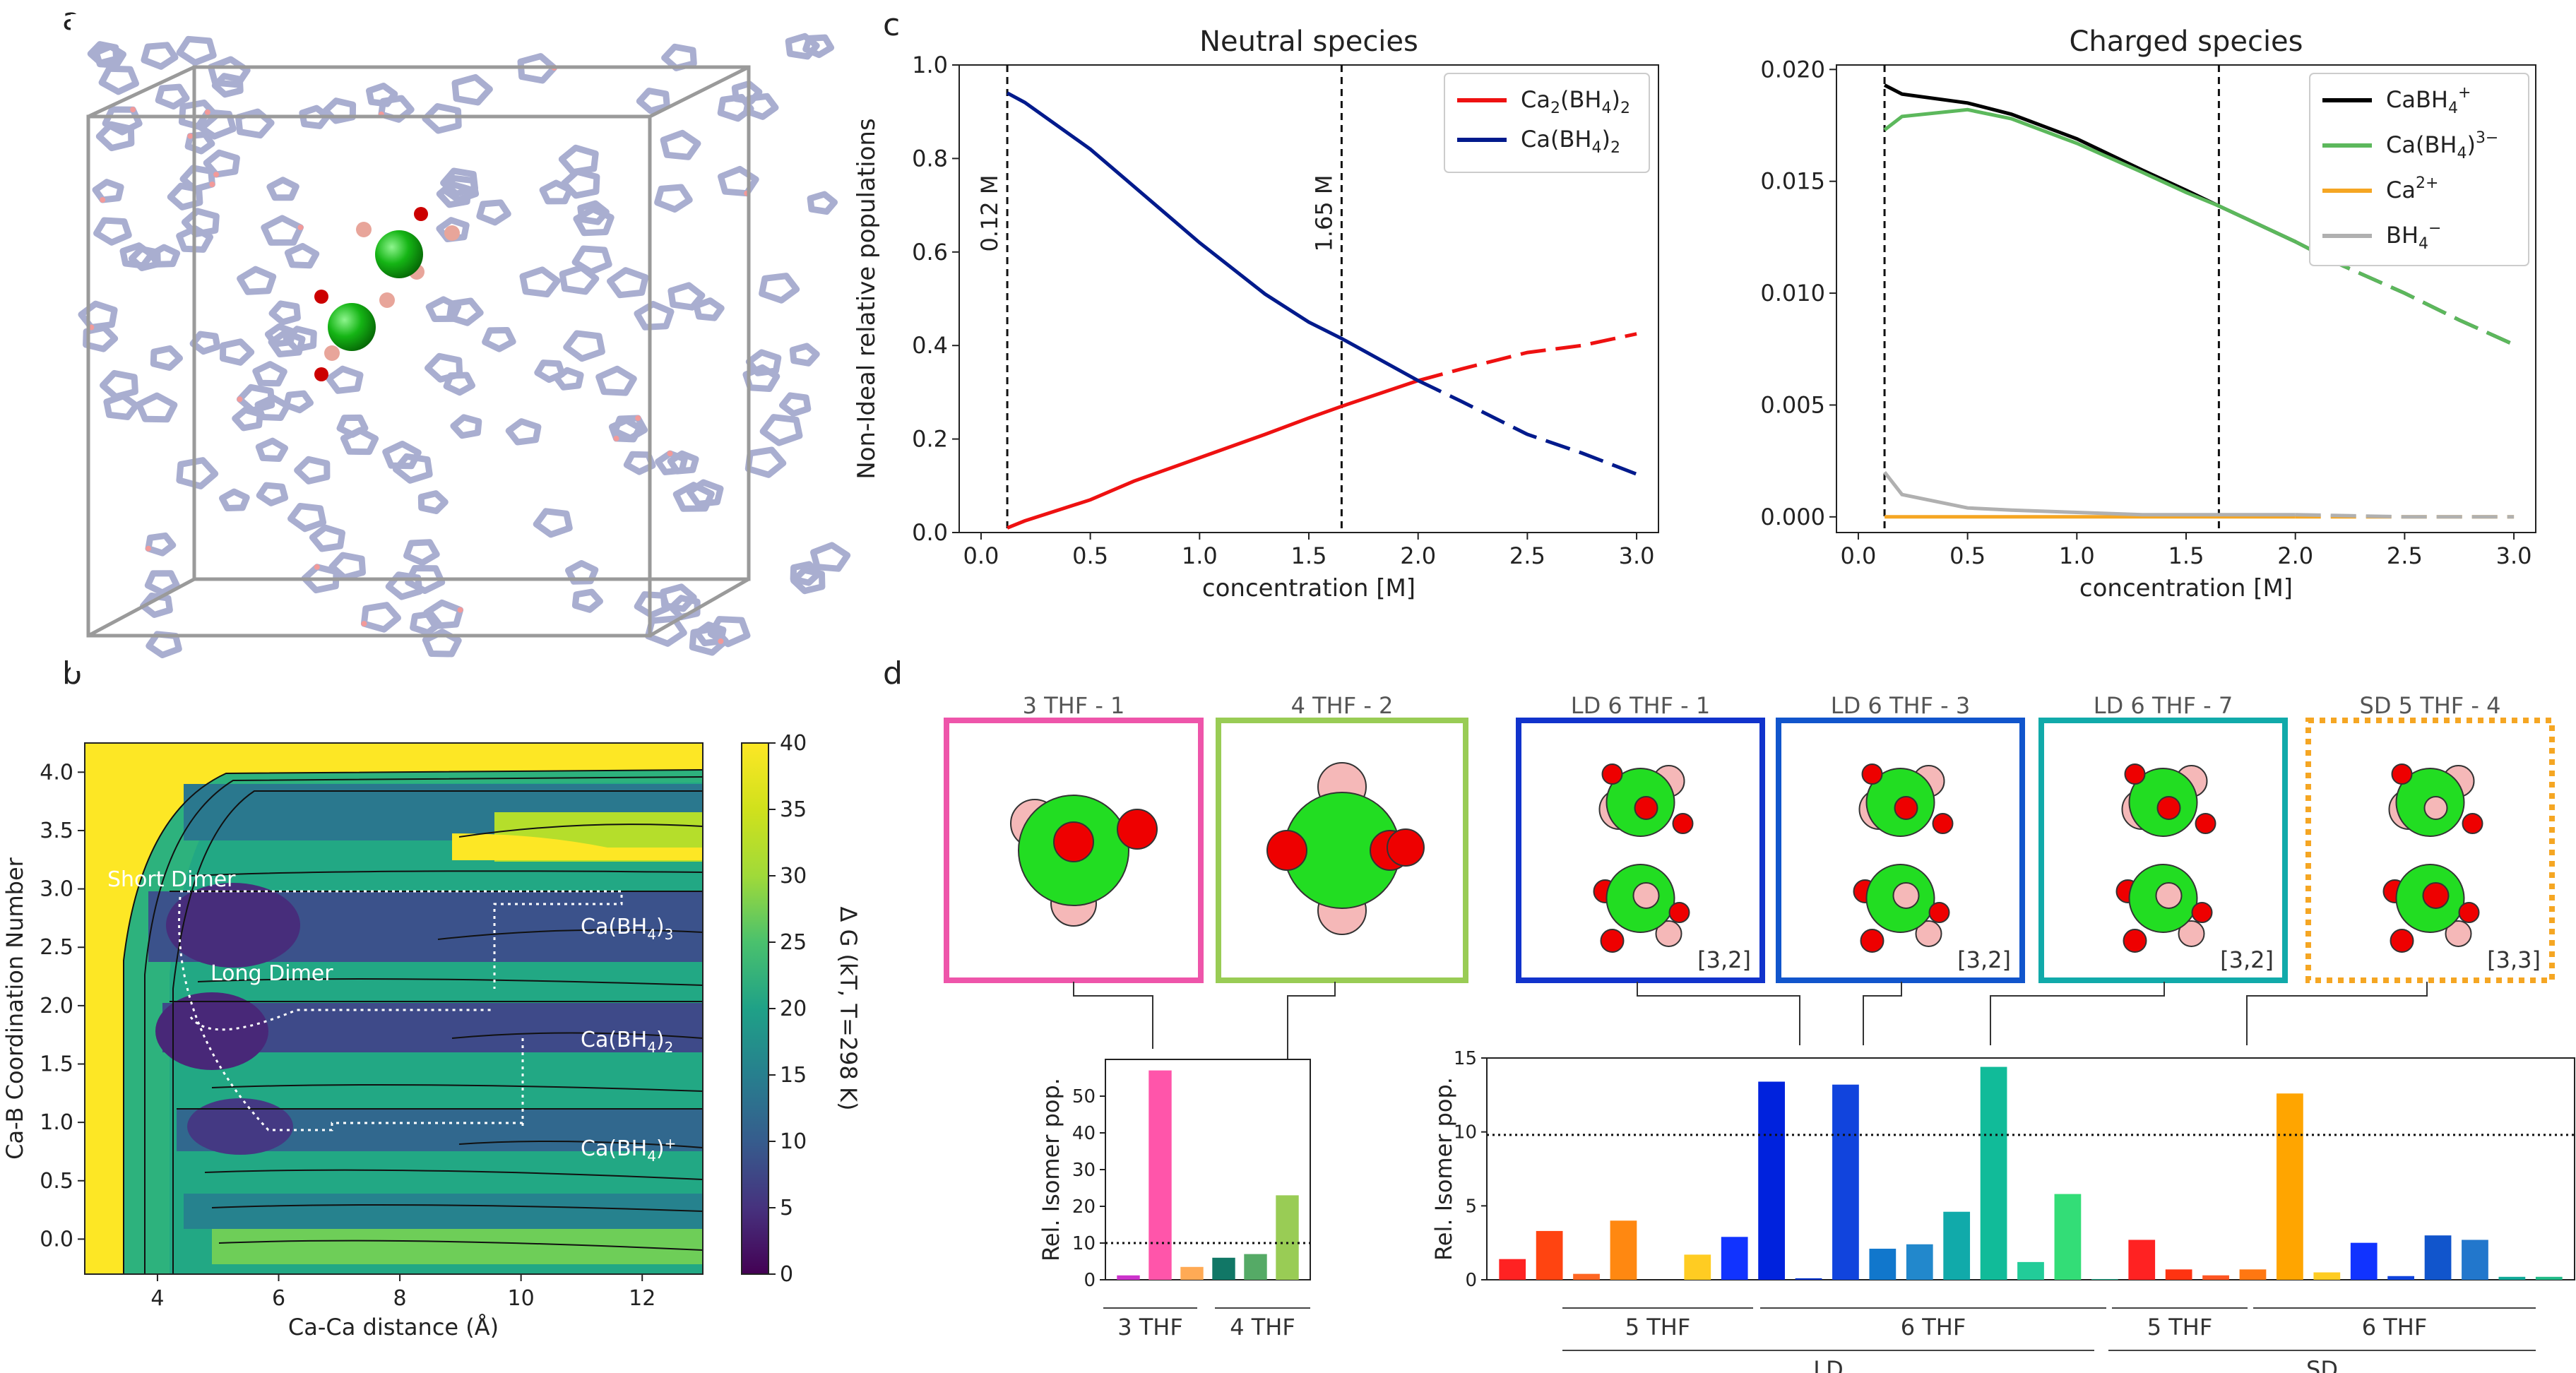 This screenshot has height=1373, width=2576. I want to click on legend-label: Ca(BH4)3−, so click(2442, 145).